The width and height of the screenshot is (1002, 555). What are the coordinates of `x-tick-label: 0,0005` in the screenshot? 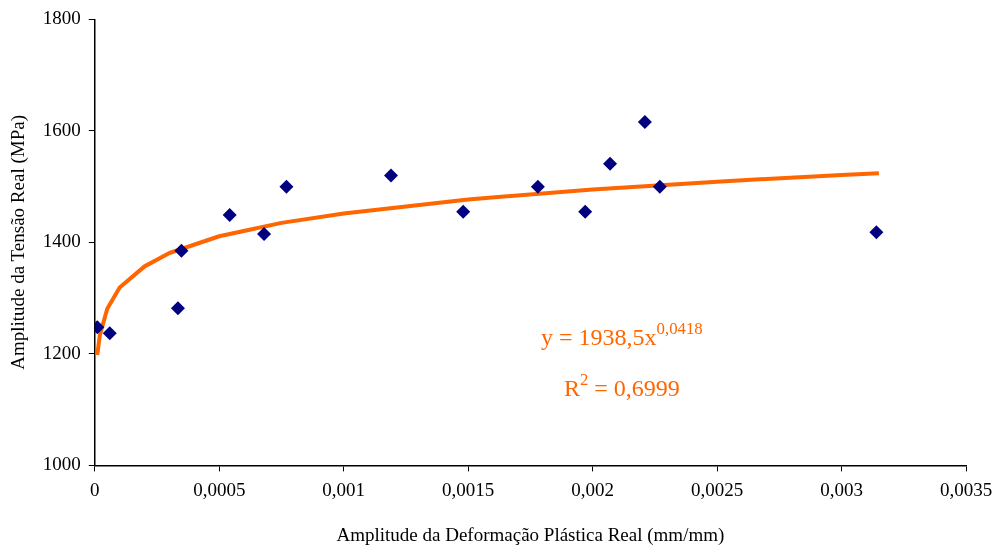 It's located at (219, 489).